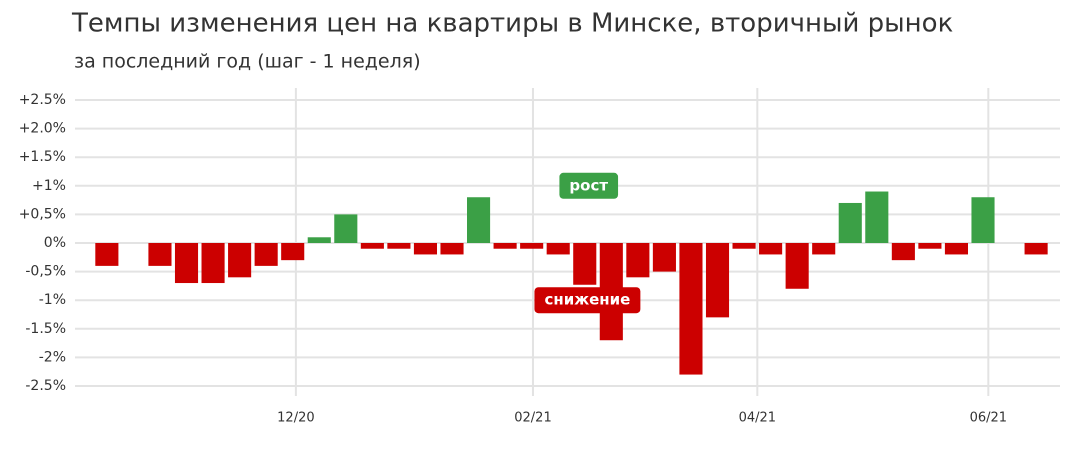  I want to click on y-tick-label: +2.0%, so click(42, 129).